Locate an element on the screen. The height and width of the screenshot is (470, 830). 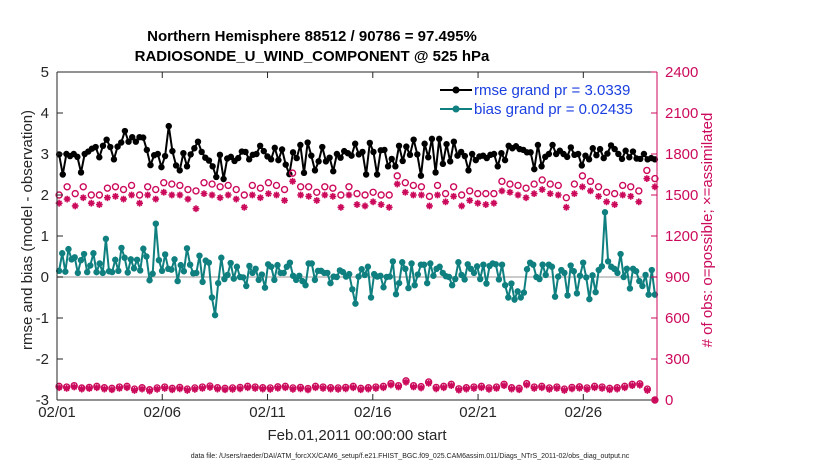
y-tick-label: -3 is located at coordinates (42, 400).